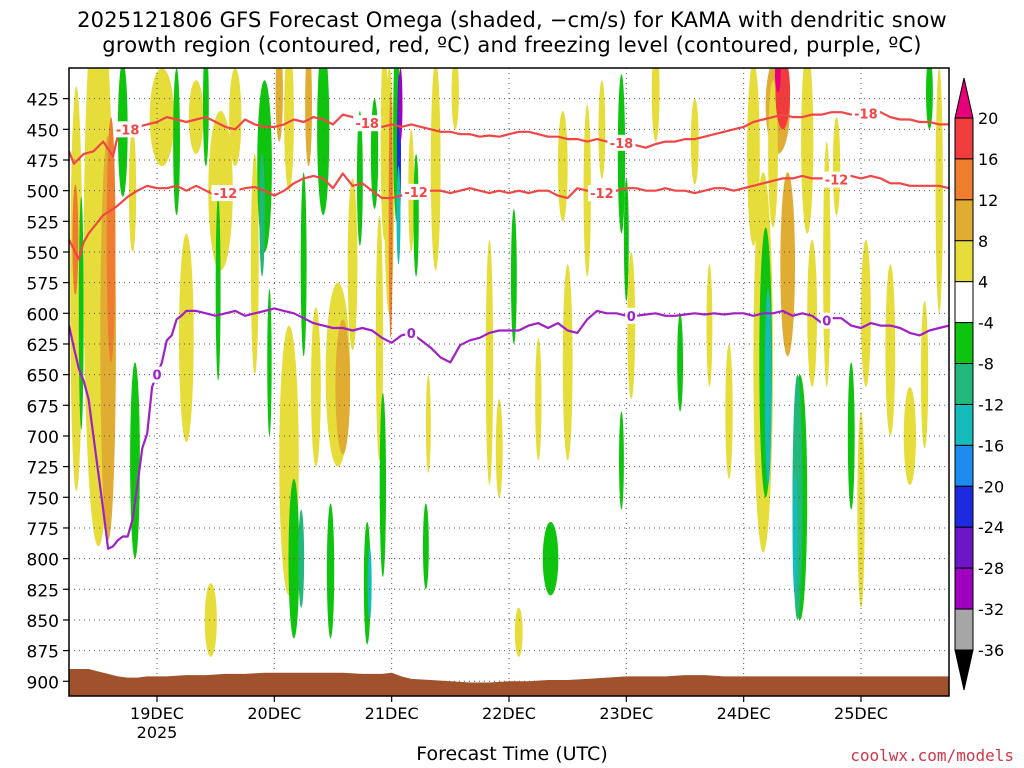 The image size is (1024, 768). What do you see at coordinates (43, 561) in the screenshot?
I see `y-tick-label: 800` at bounding box center [43, 561].